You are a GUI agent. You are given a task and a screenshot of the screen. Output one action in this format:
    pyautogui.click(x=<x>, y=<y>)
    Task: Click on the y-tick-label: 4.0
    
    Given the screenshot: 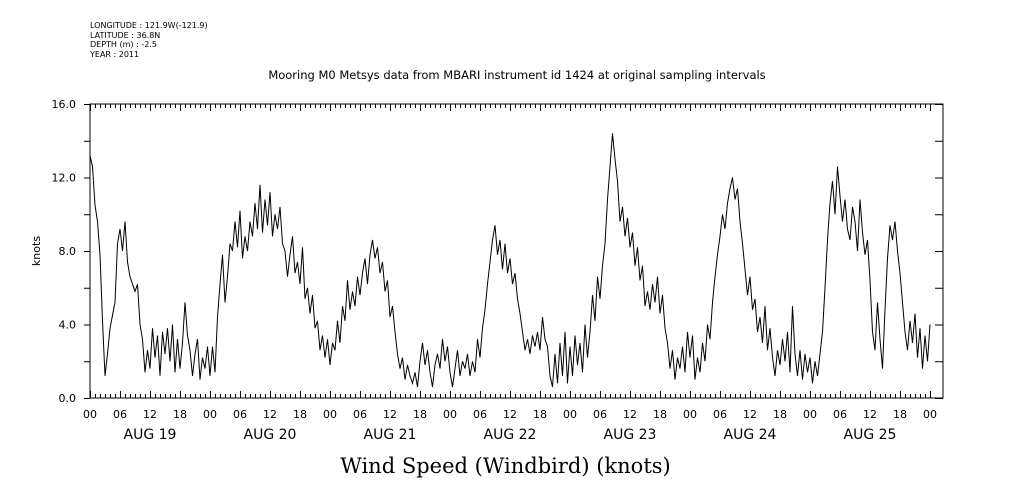 What is the action you would take?
    pyautogui.click(x=68, y=325)
    